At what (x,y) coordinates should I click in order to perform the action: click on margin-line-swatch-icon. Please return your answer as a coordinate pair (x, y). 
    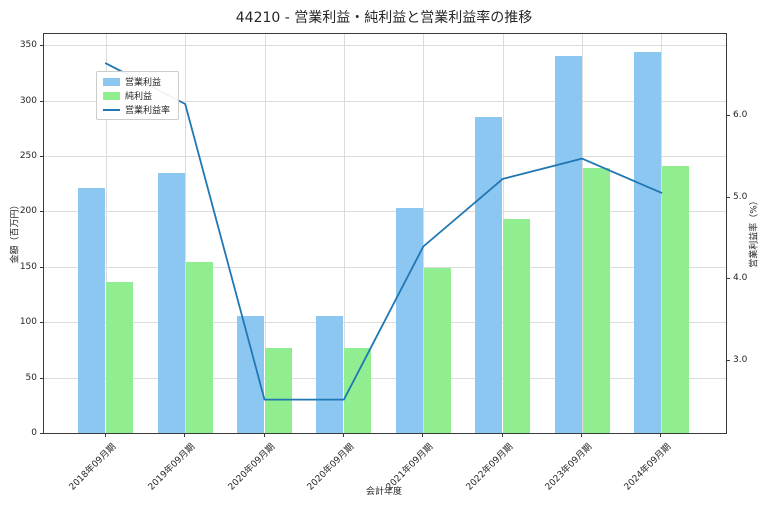
    Looking at the image, I should click on (111, 109).